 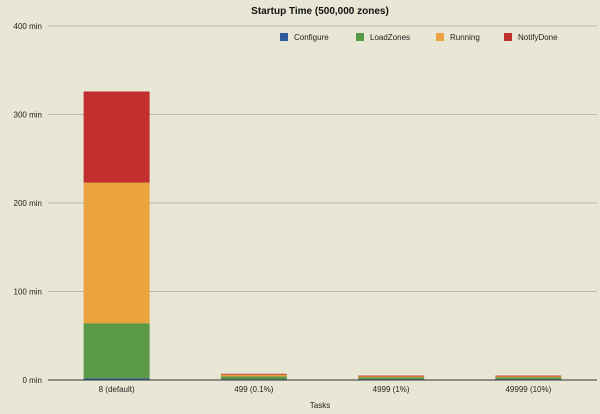 I want to click on legend-swatch-loadzones, so click(x=360, y=37).